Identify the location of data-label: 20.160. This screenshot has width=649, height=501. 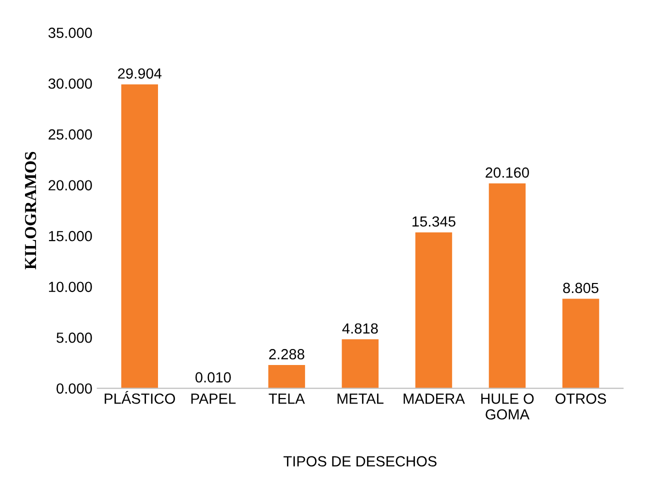
(507, 172).